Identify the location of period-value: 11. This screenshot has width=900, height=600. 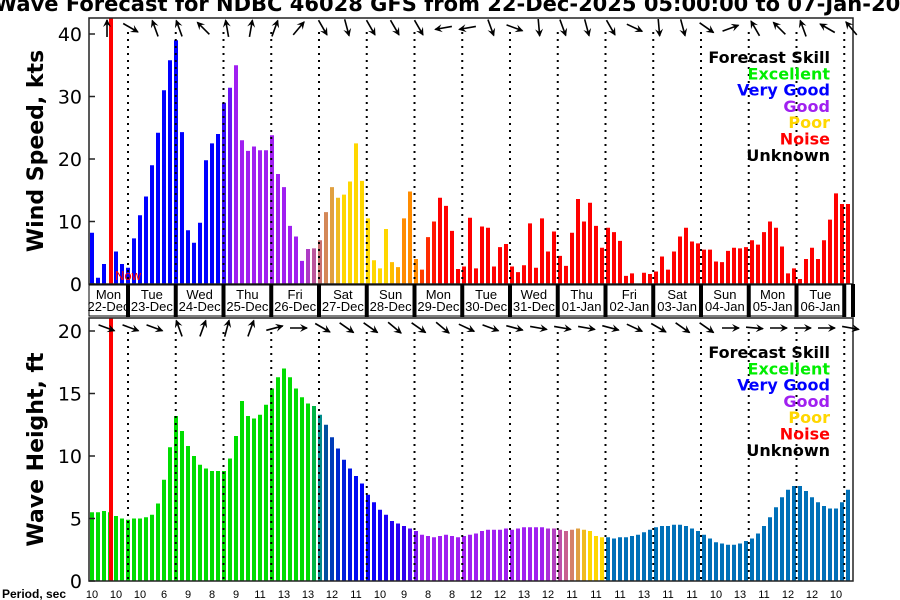
(619, 594).